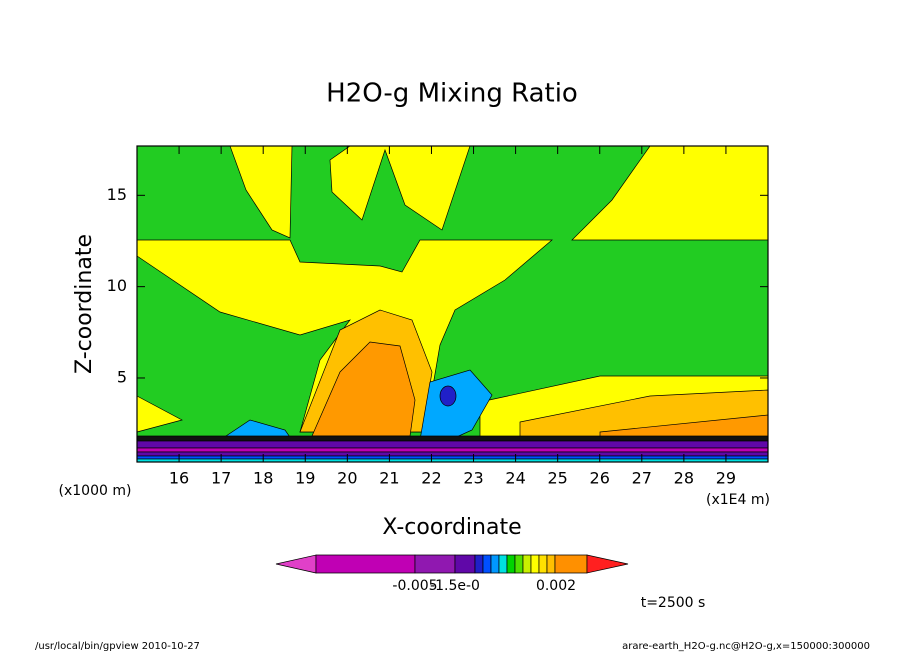 This screenshot has height=654, width=904. Describe the element at coordinates (347, 478) in the screenshot. I see `x-tick-label: 20` at that location.